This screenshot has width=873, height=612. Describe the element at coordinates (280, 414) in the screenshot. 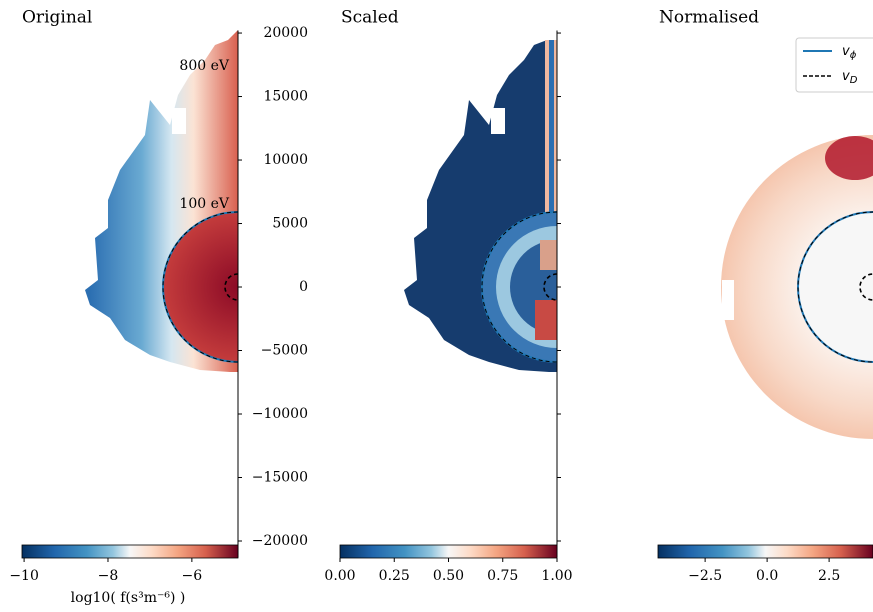

I see `y-tick-label: −10000` at that location.